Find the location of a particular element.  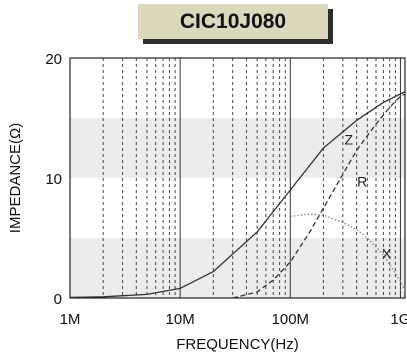

series-labels: Z R X is located at coordinates (368, 196).